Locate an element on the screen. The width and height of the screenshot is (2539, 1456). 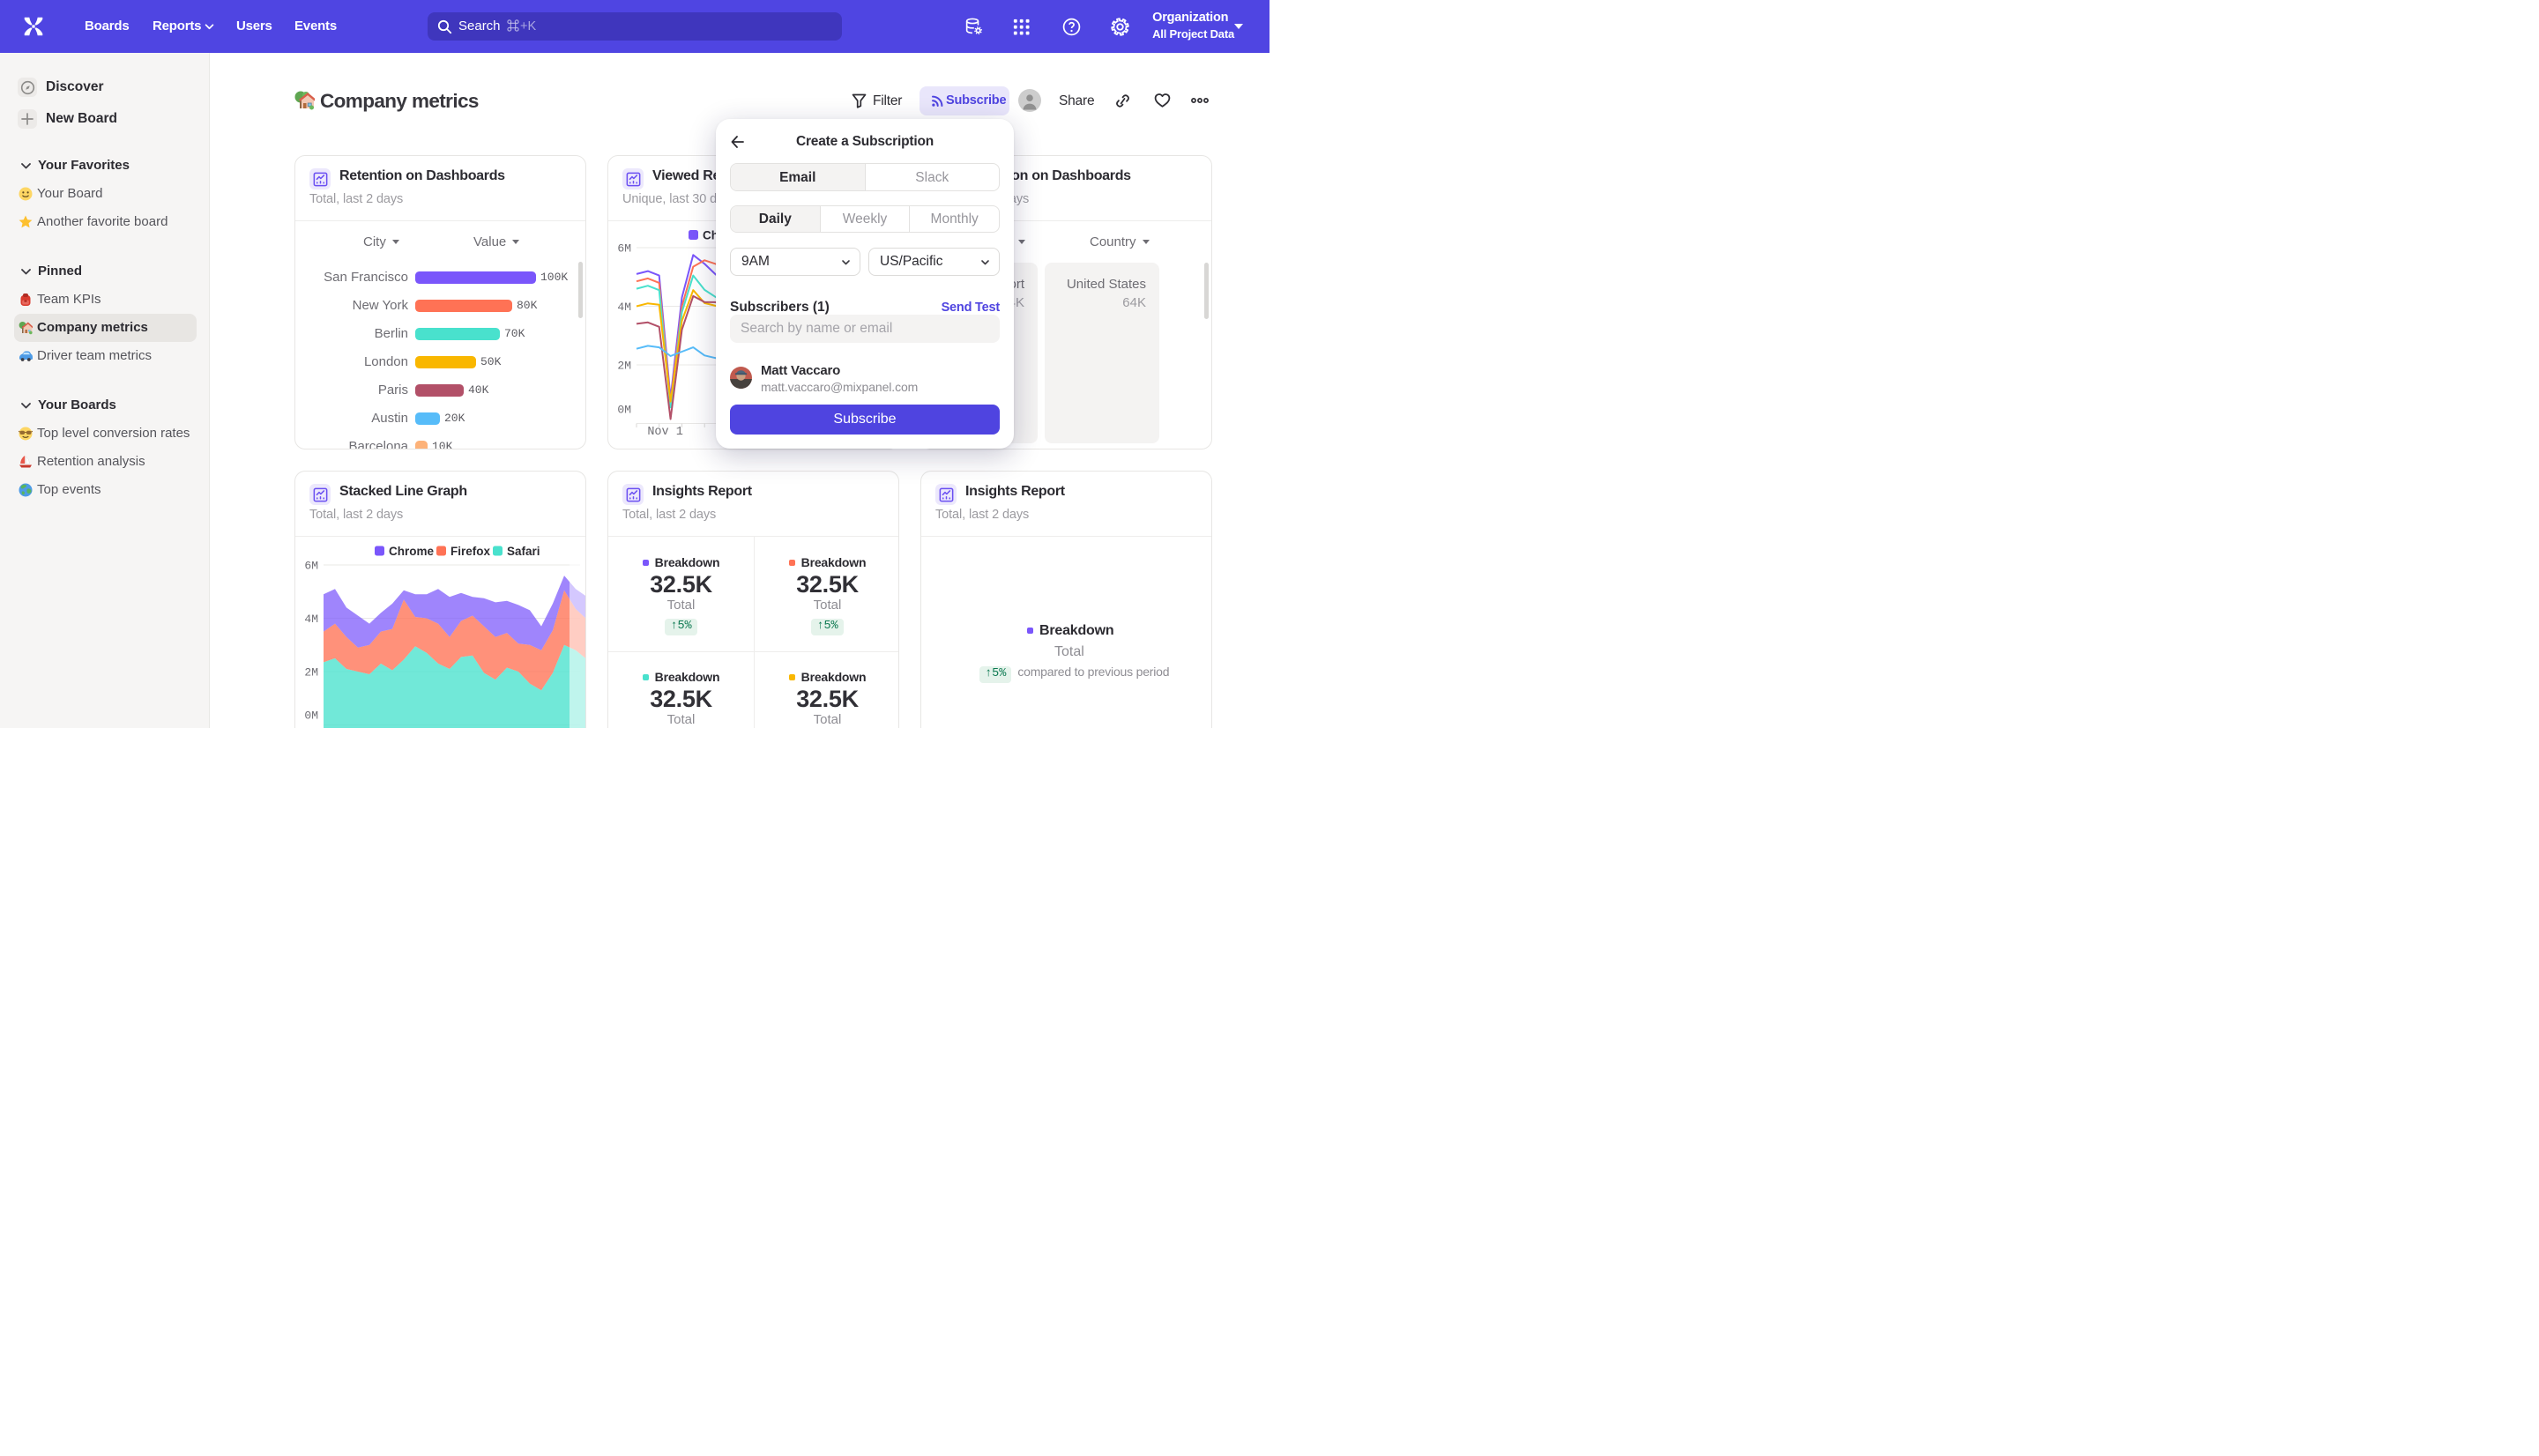
svg-text: Chrome is located at coordinates (411, 551).